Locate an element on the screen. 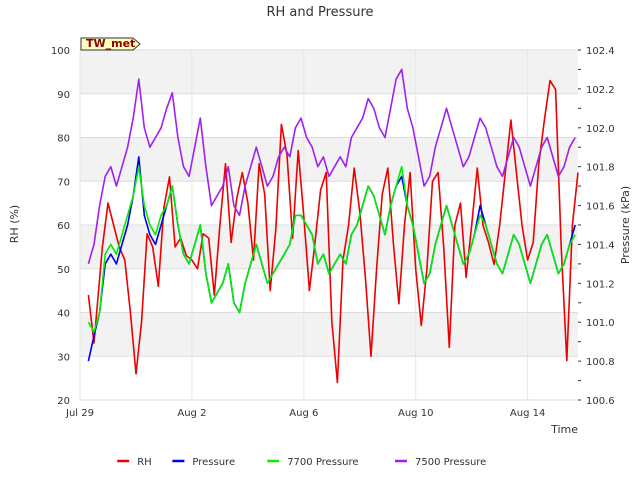  y-right-tick-label: 101.6 is located at coordinates (600, 207).